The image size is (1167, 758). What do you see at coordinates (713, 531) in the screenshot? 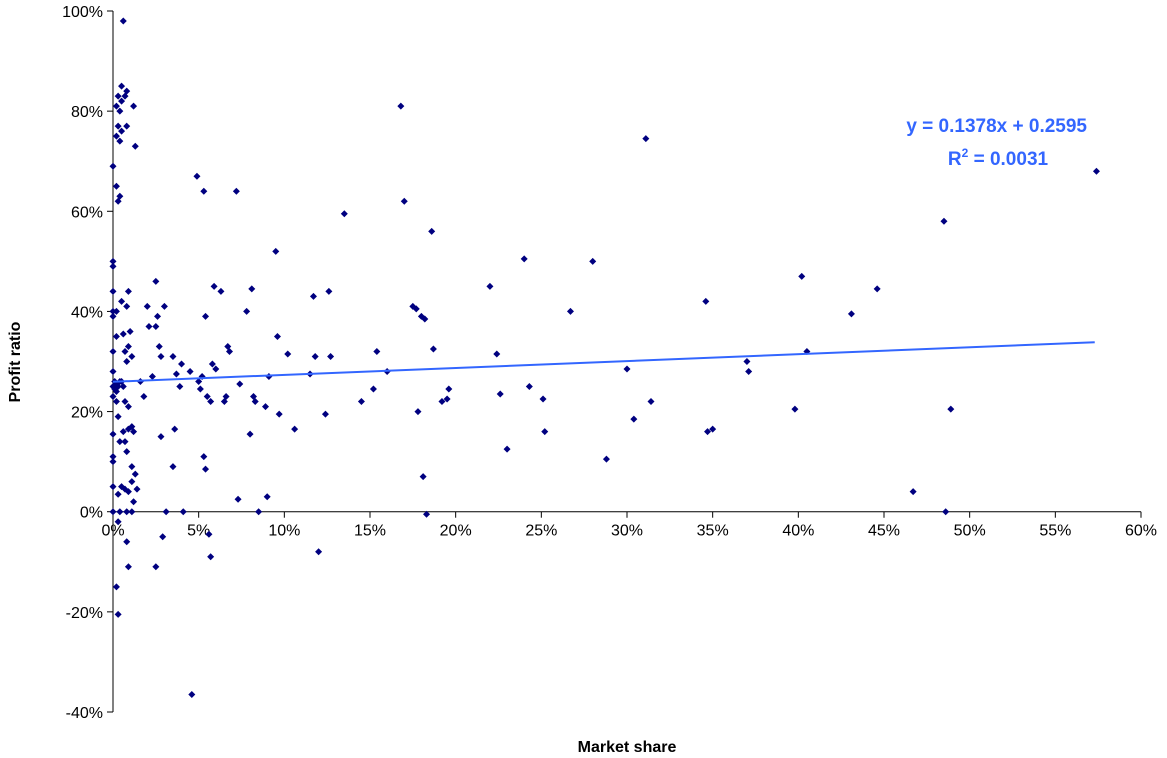
I see `x-tick-label: 35%` at bounding box center [713, 531].